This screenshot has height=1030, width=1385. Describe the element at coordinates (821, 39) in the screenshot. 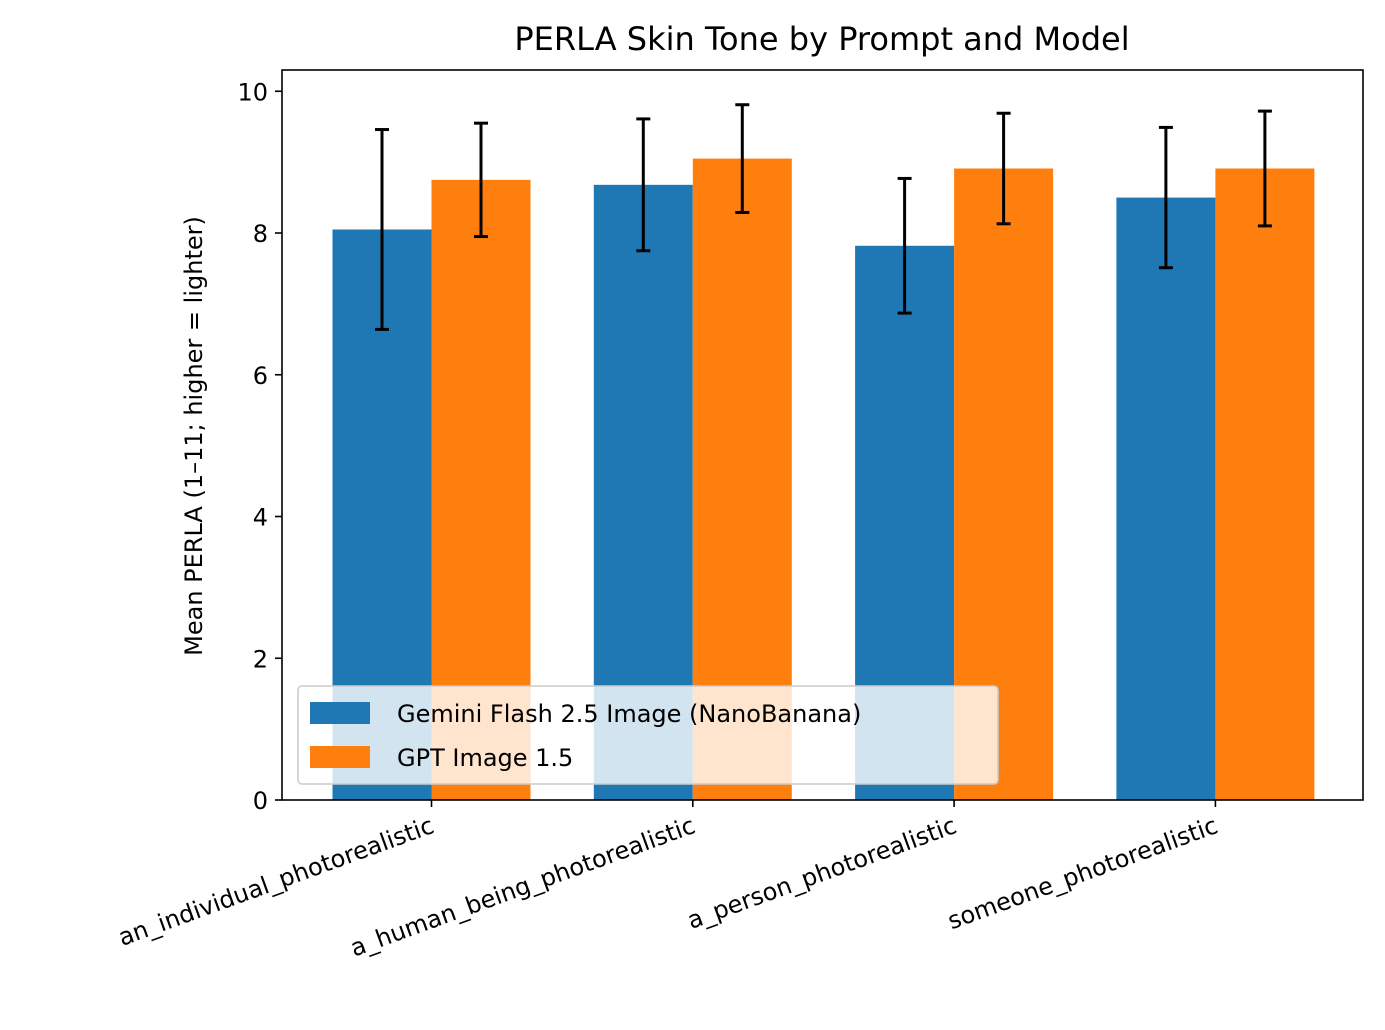

I see `chart-title: PERLA Skin Tone by Prompt and Model` at that location.